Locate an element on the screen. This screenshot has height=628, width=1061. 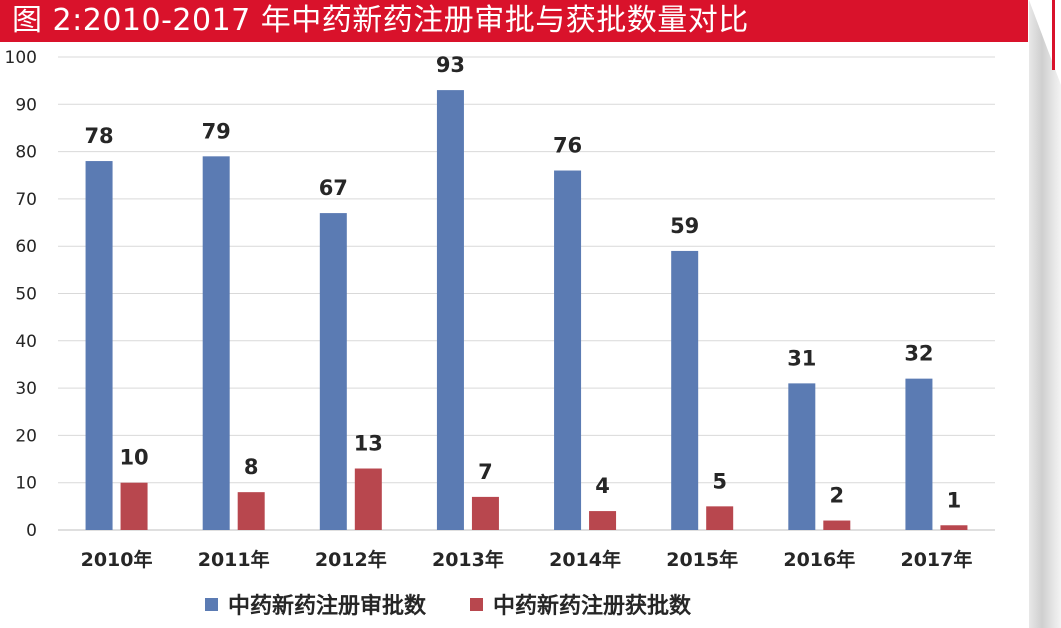
x-tick-label: 2013年 is located at coordinates (468, 559).